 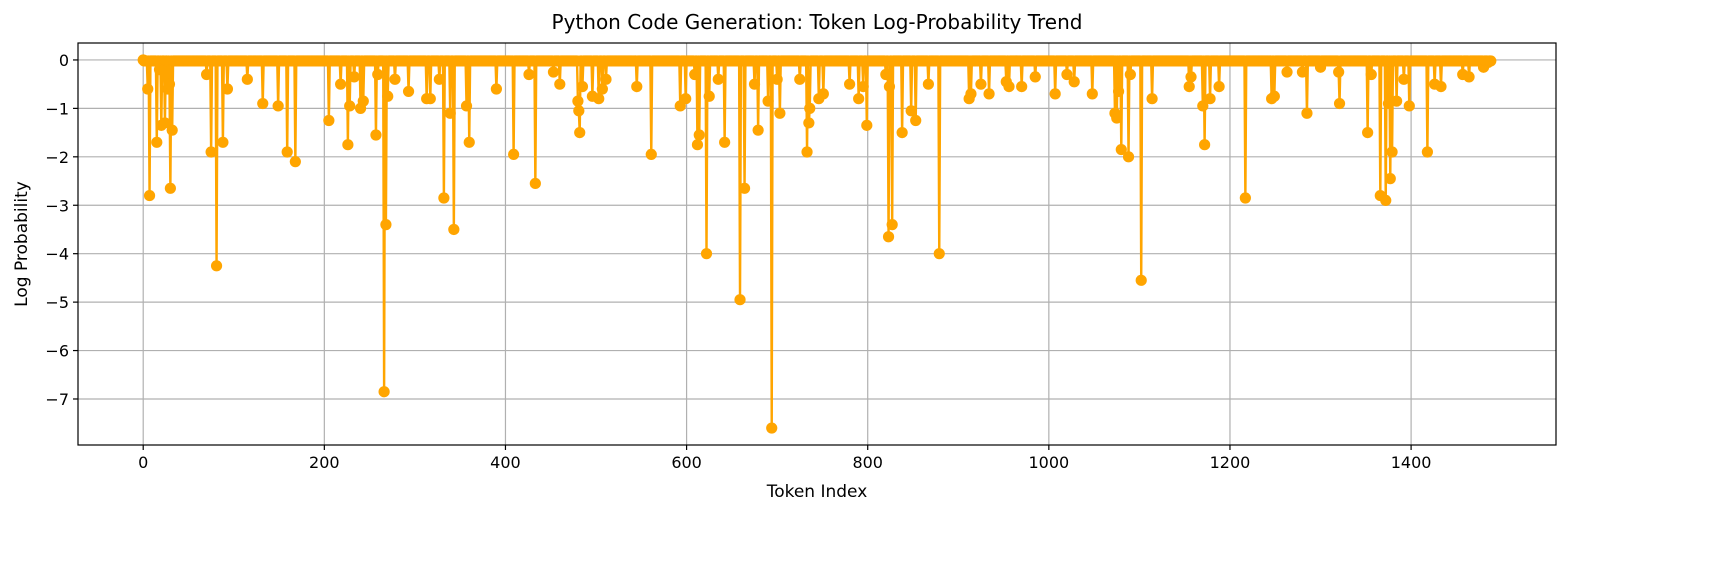 I want to click on x-tick-label: 200, so click(x=324, y=462).